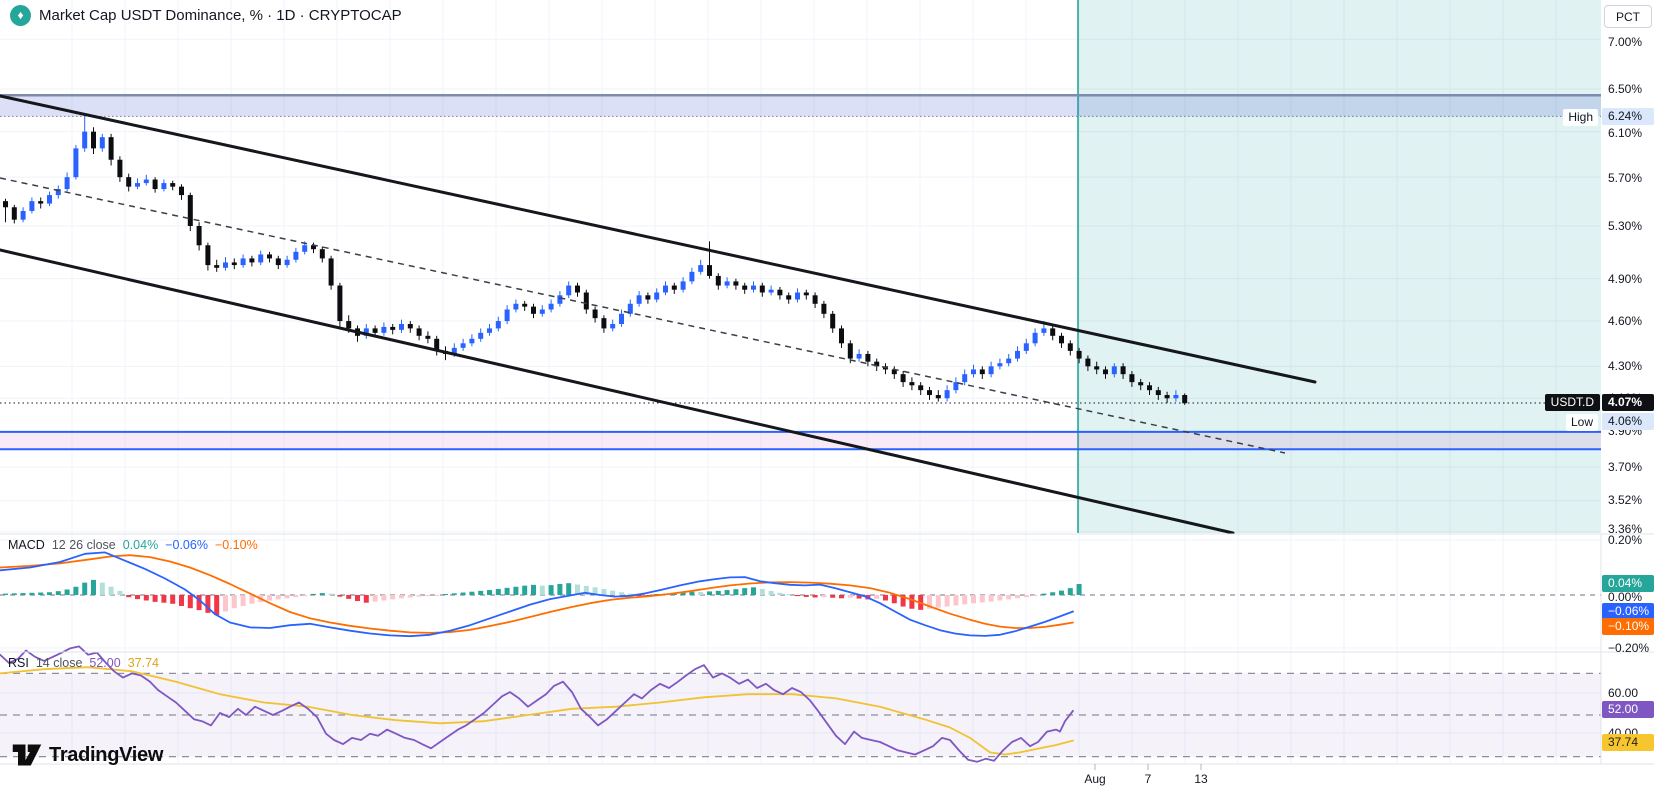  I want to click on time-tick: 13, so click(1201, 779).